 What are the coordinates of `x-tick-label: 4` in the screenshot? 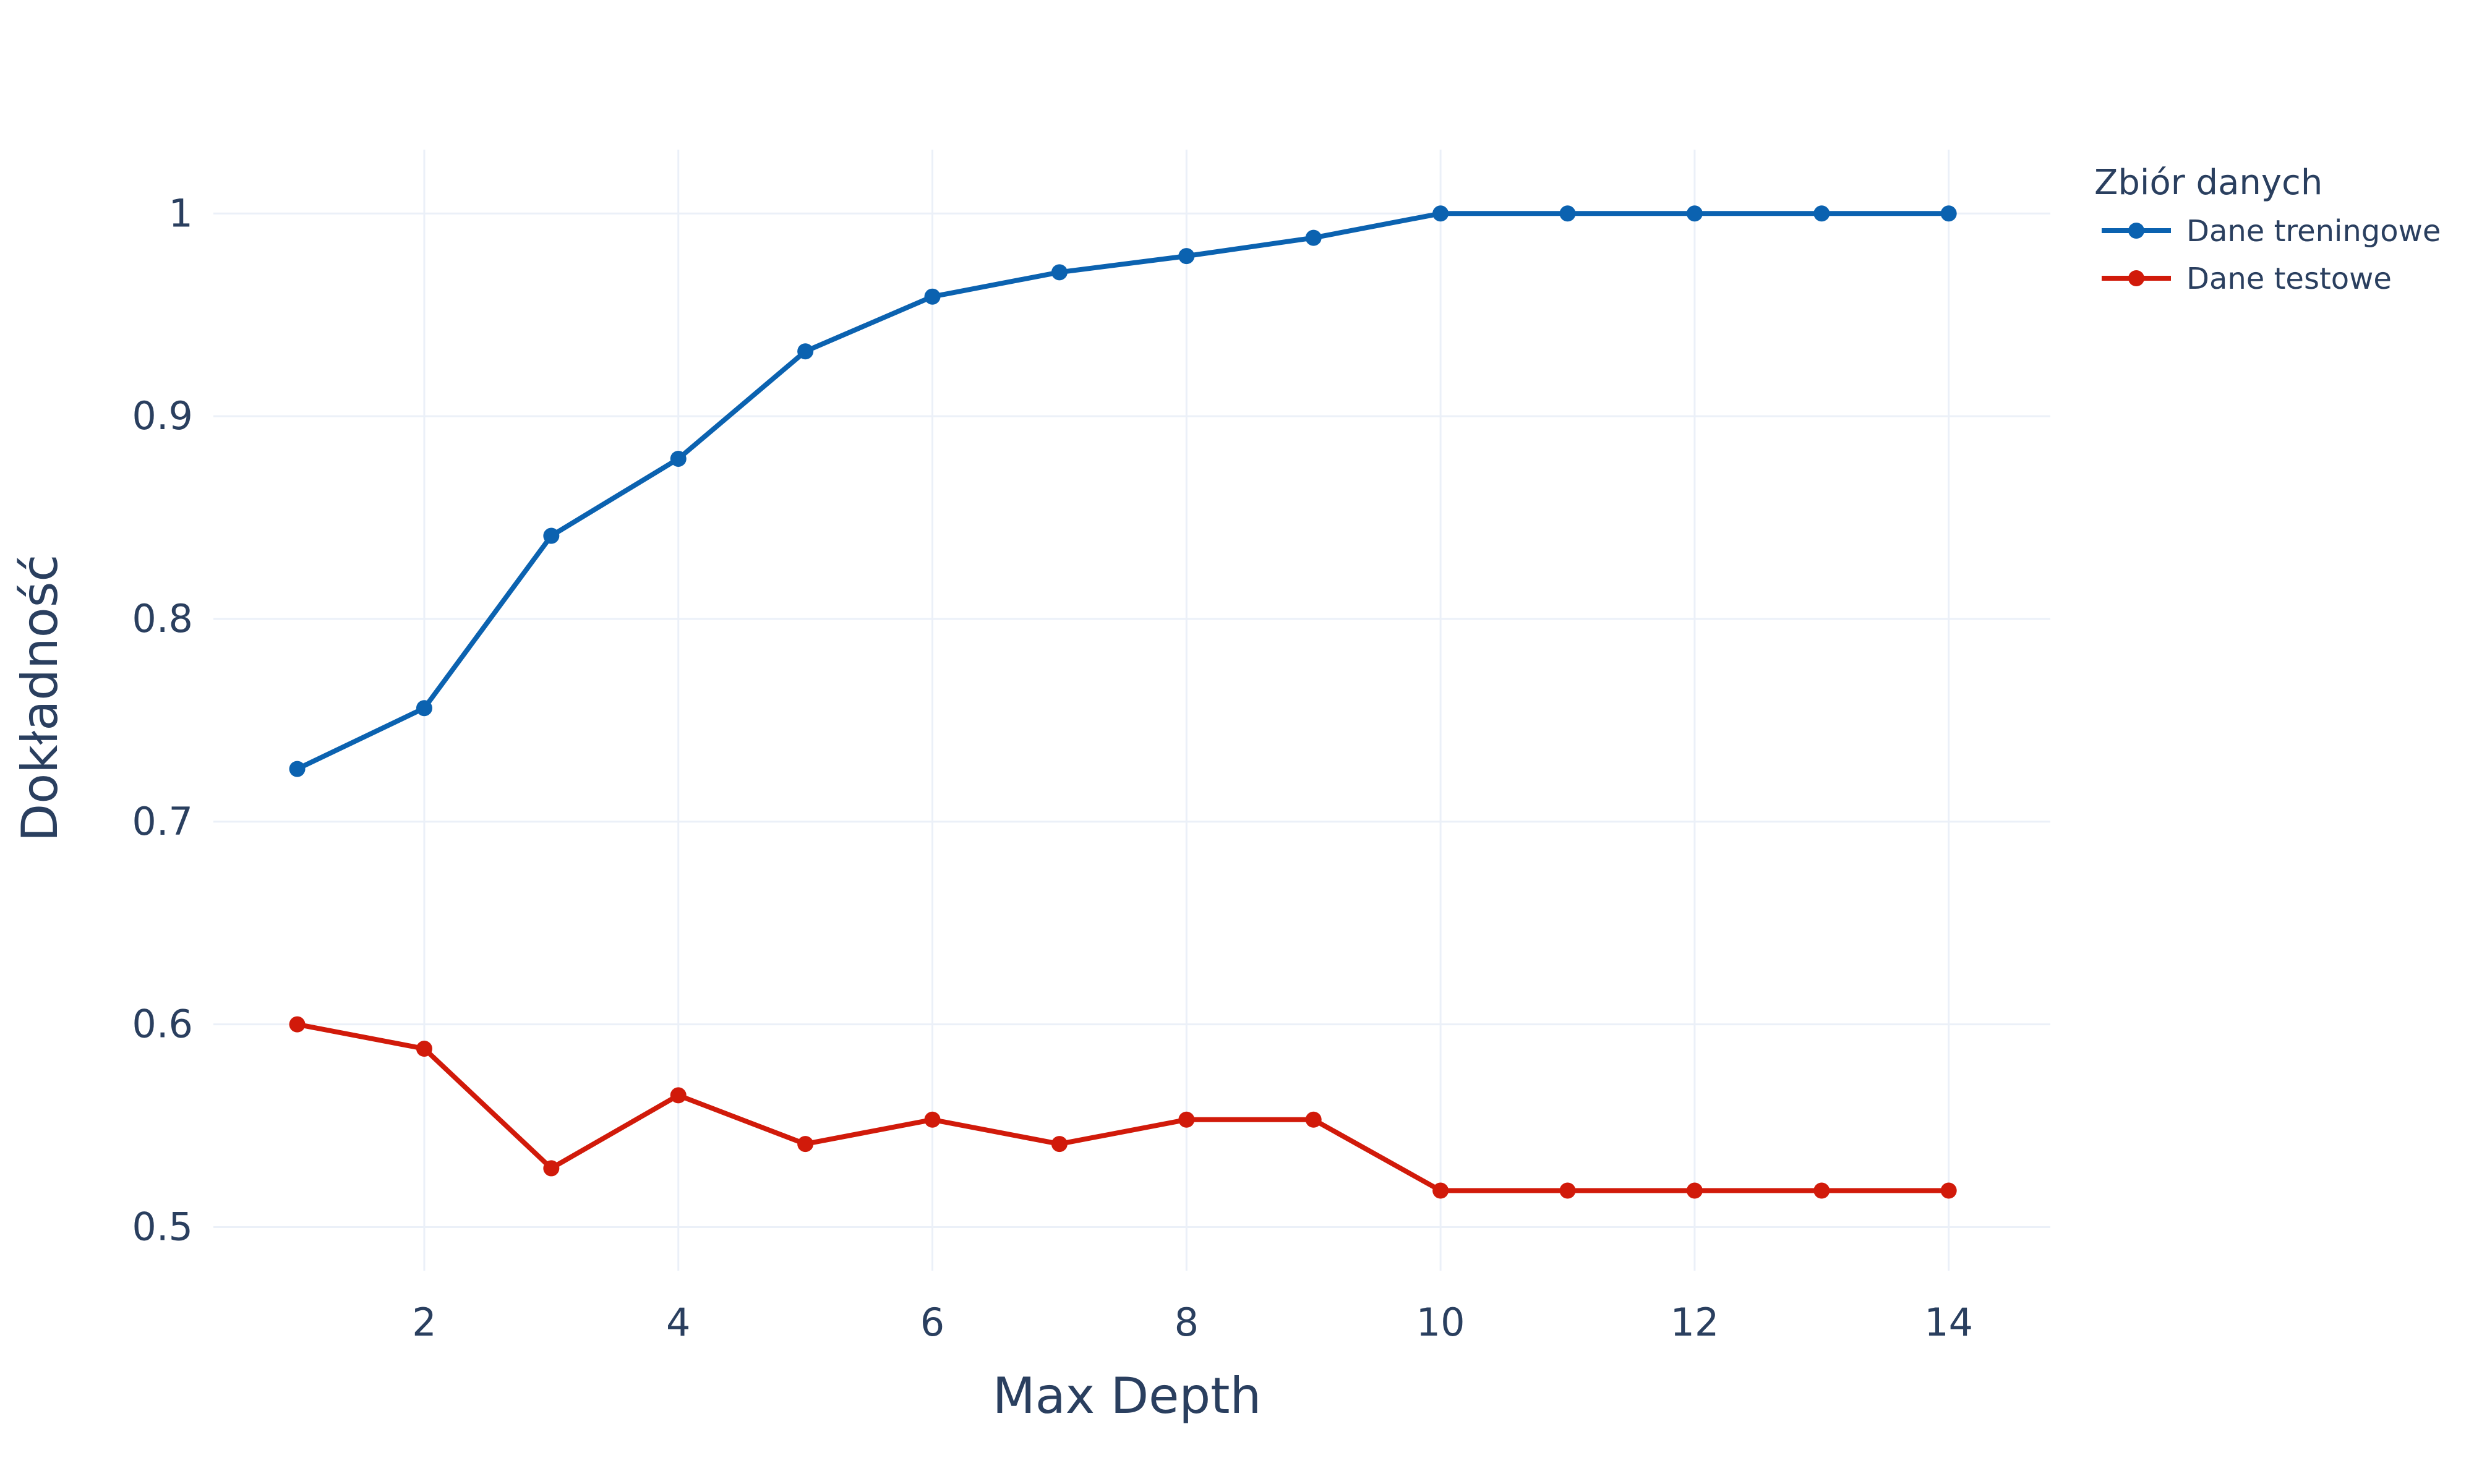 It's located at (678, 1322).